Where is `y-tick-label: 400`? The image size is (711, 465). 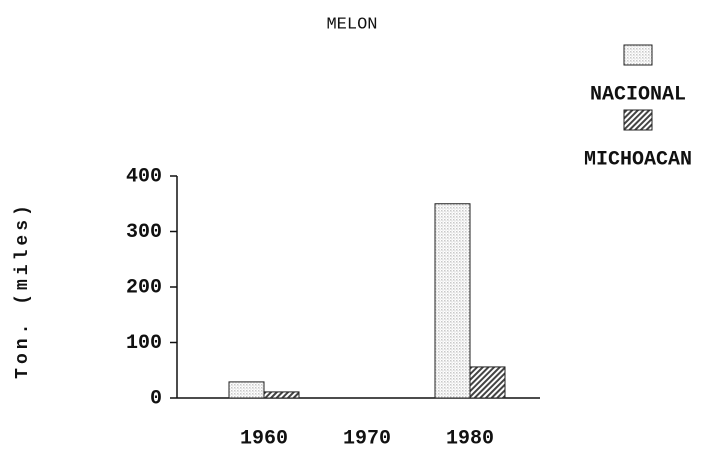 y-tick-label: 400 is located at coordinates (144, 176).